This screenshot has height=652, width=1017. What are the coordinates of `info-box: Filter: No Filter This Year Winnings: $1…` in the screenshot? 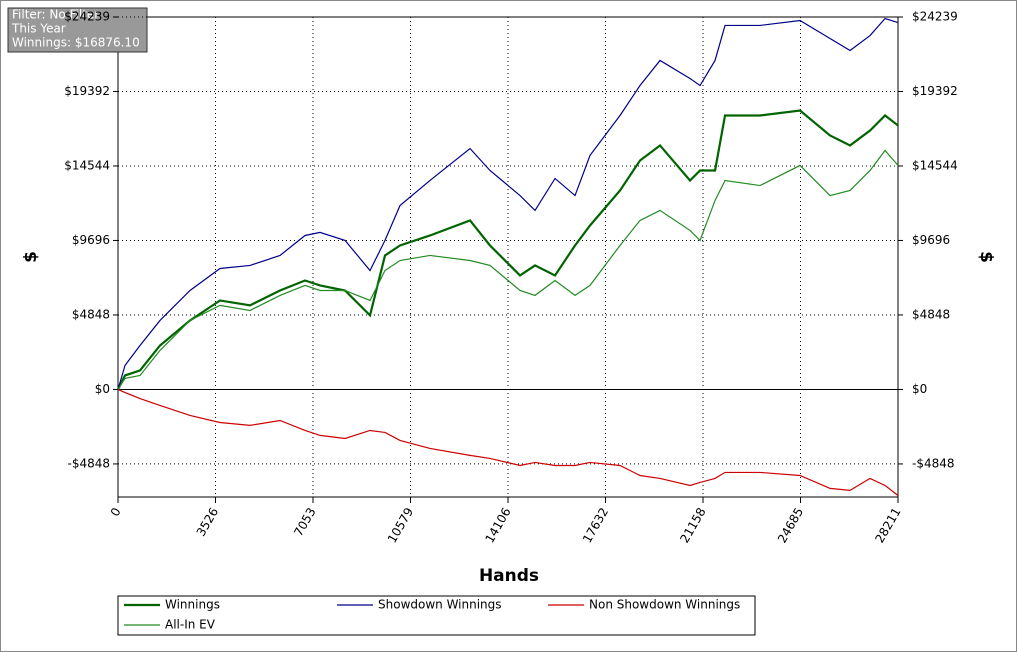 It's located at (77, 30).